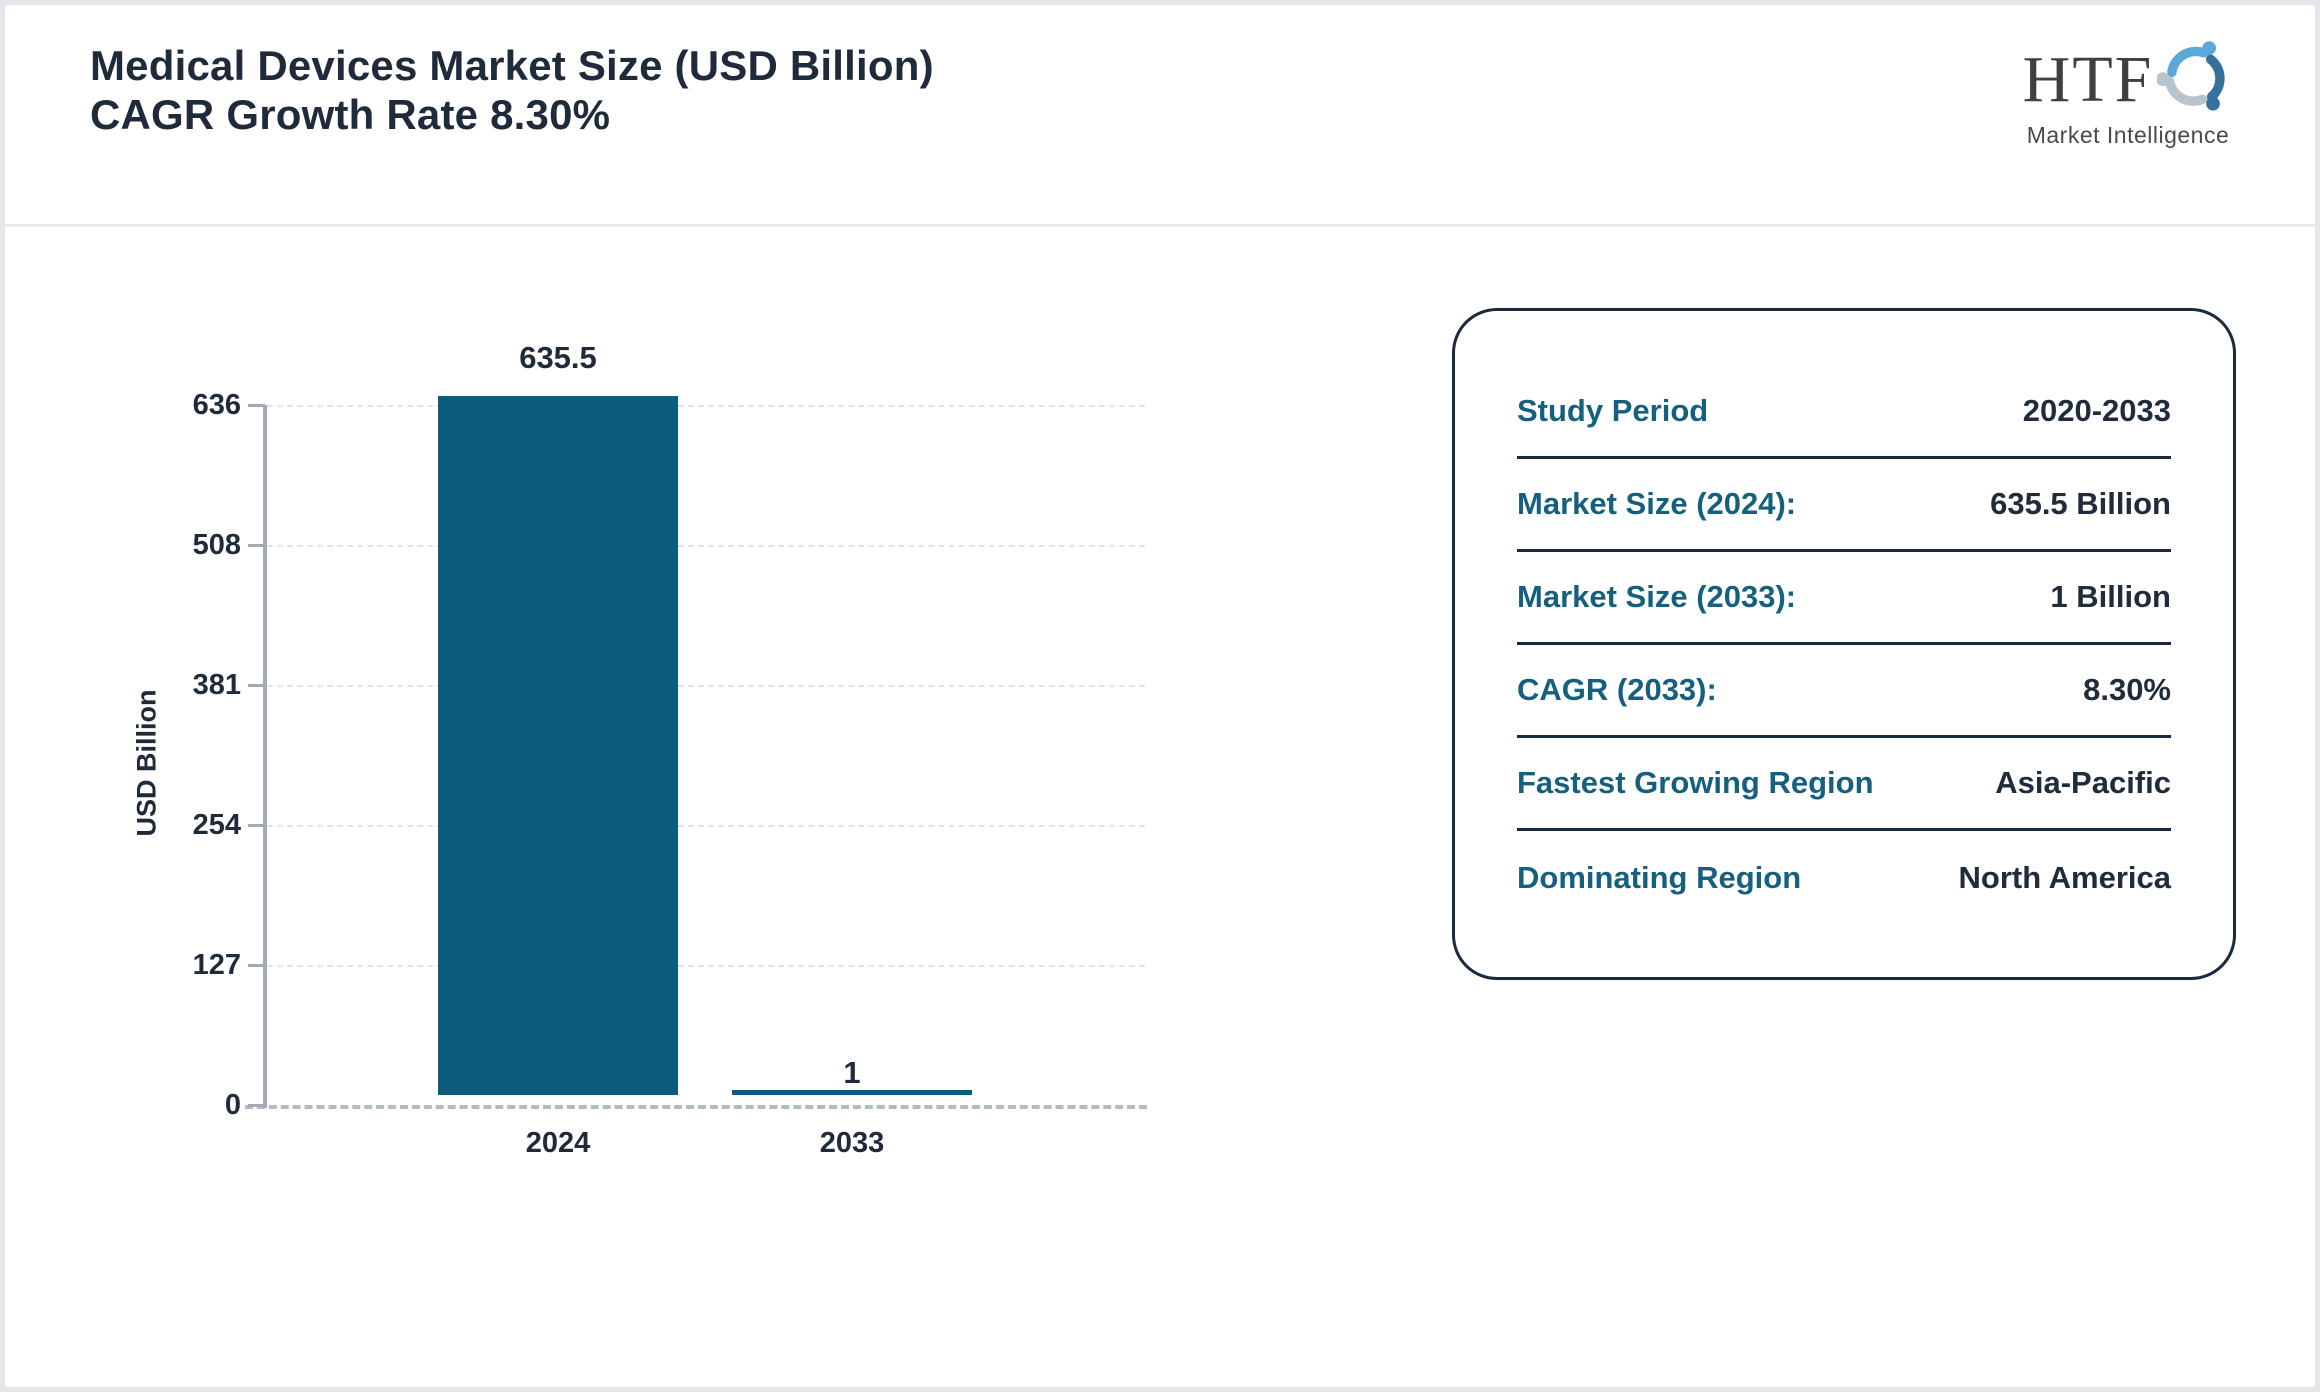 The width and height of the screenshot is (2320, 1392). Describe the element at coordinates (1657, 503) in the screenshot. I see `panel-label: Market Size (2024):` at that location.